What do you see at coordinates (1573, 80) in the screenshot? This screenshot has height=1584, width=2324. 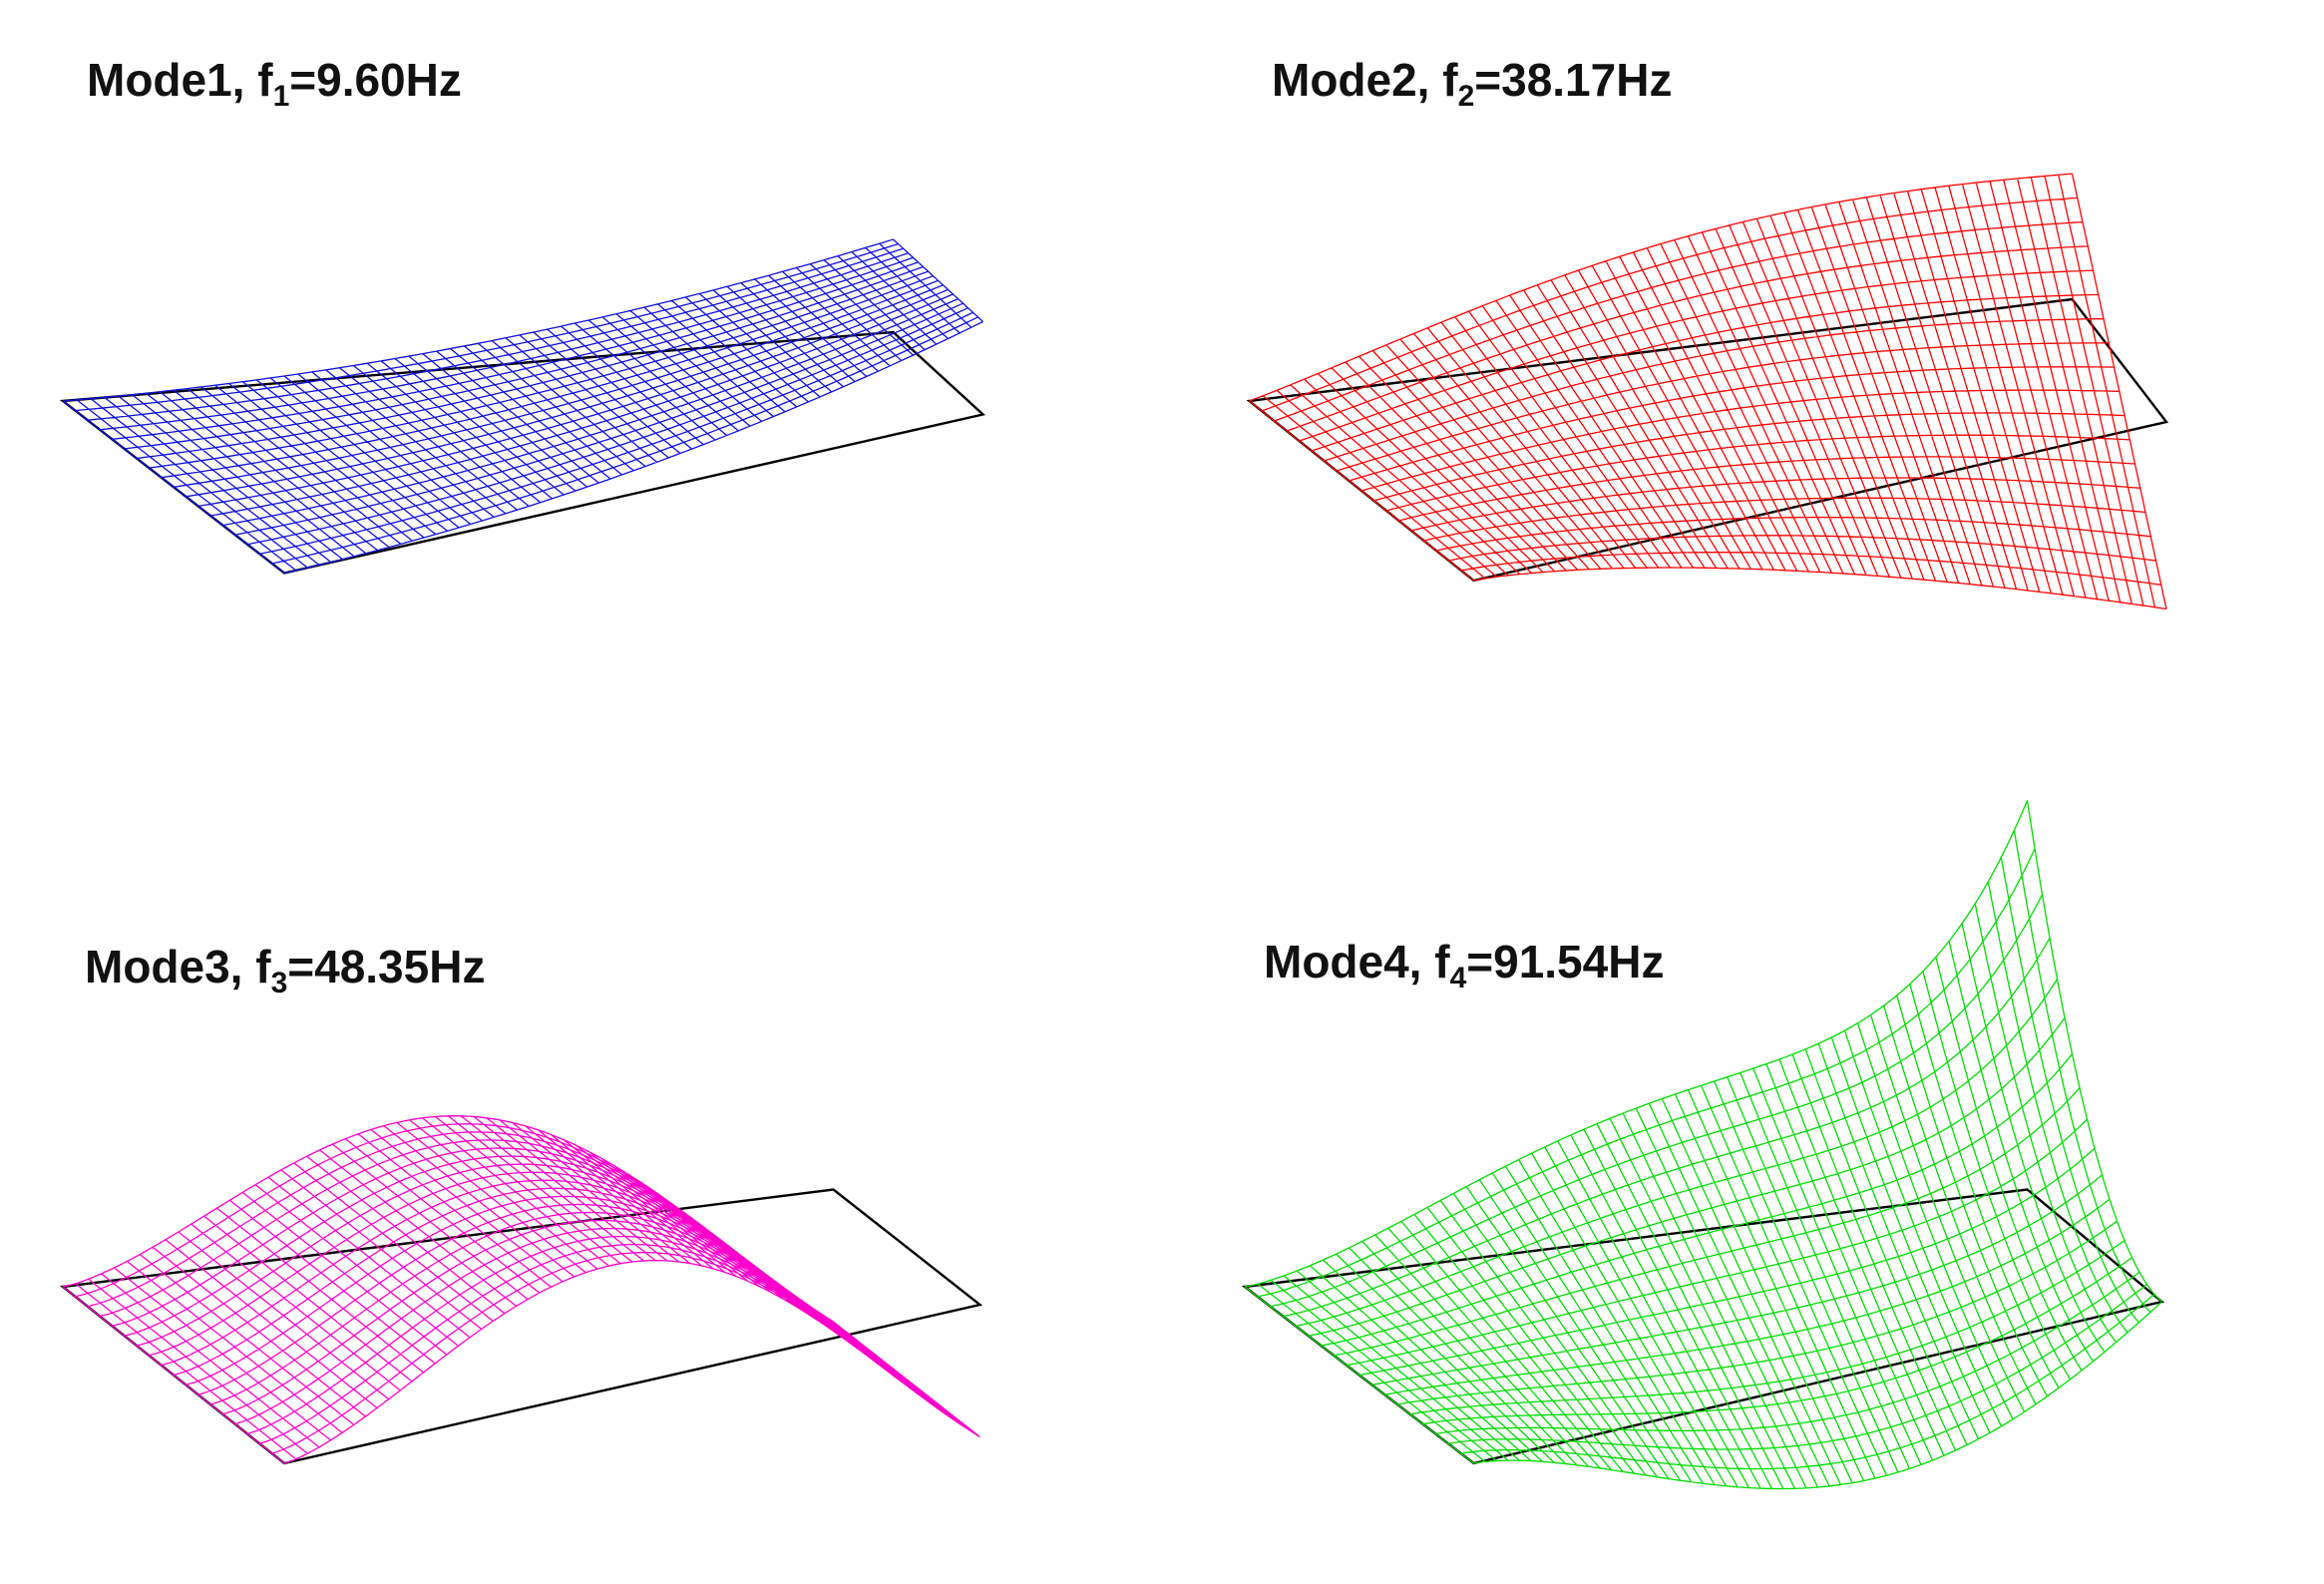 I see `title-tail: =38.17Hz` at bounding box center [1573, 80].